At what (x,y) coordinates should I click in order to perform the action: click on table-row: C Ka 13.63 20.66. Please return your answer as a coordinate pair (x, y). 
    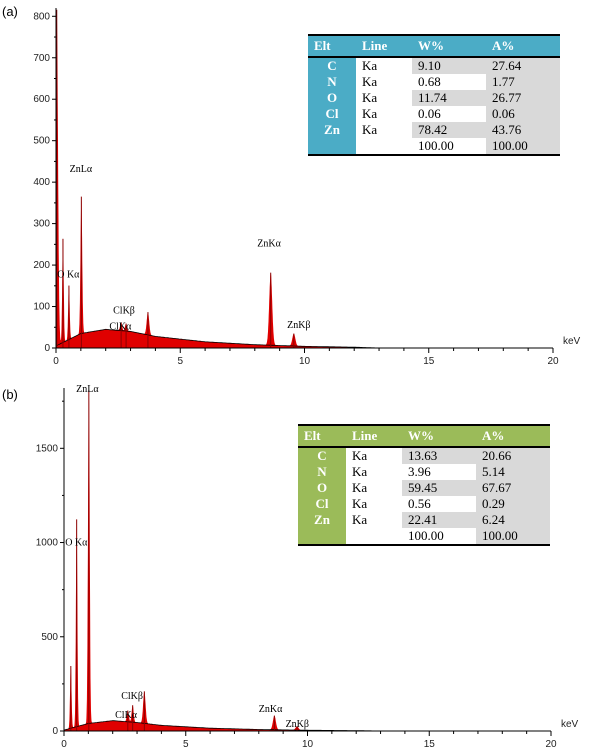
    Looking at the image, I should click on (424, 455).